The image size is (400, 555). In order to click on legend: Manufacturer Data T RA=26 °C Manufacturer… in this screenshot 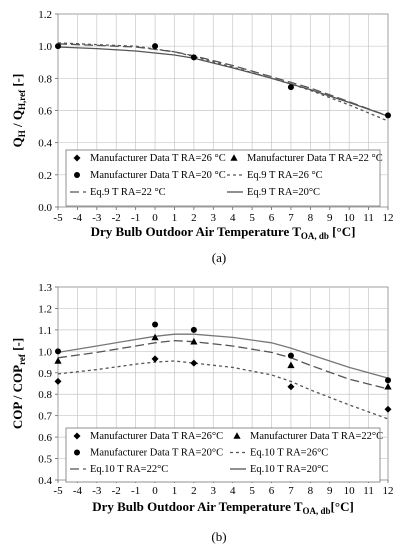, I will do `click(224, 178)`.